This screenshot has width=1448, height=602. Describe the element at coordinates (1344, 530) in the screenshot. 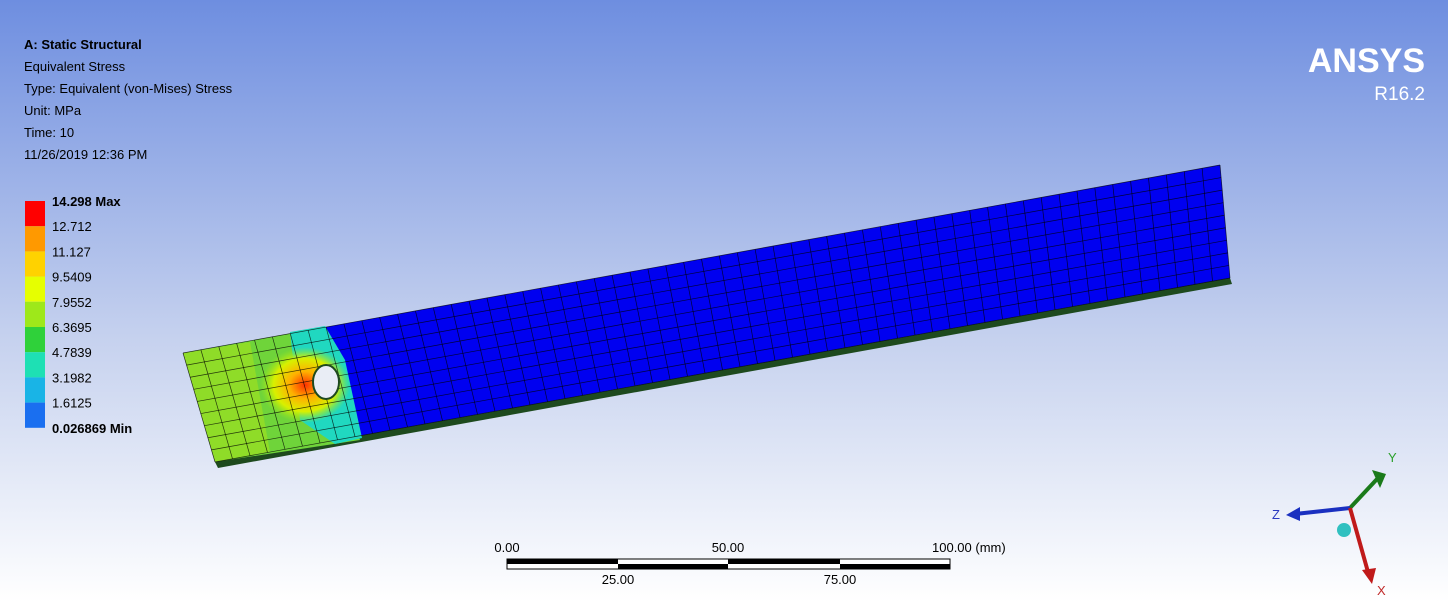

I see `triad-origin` at that location.